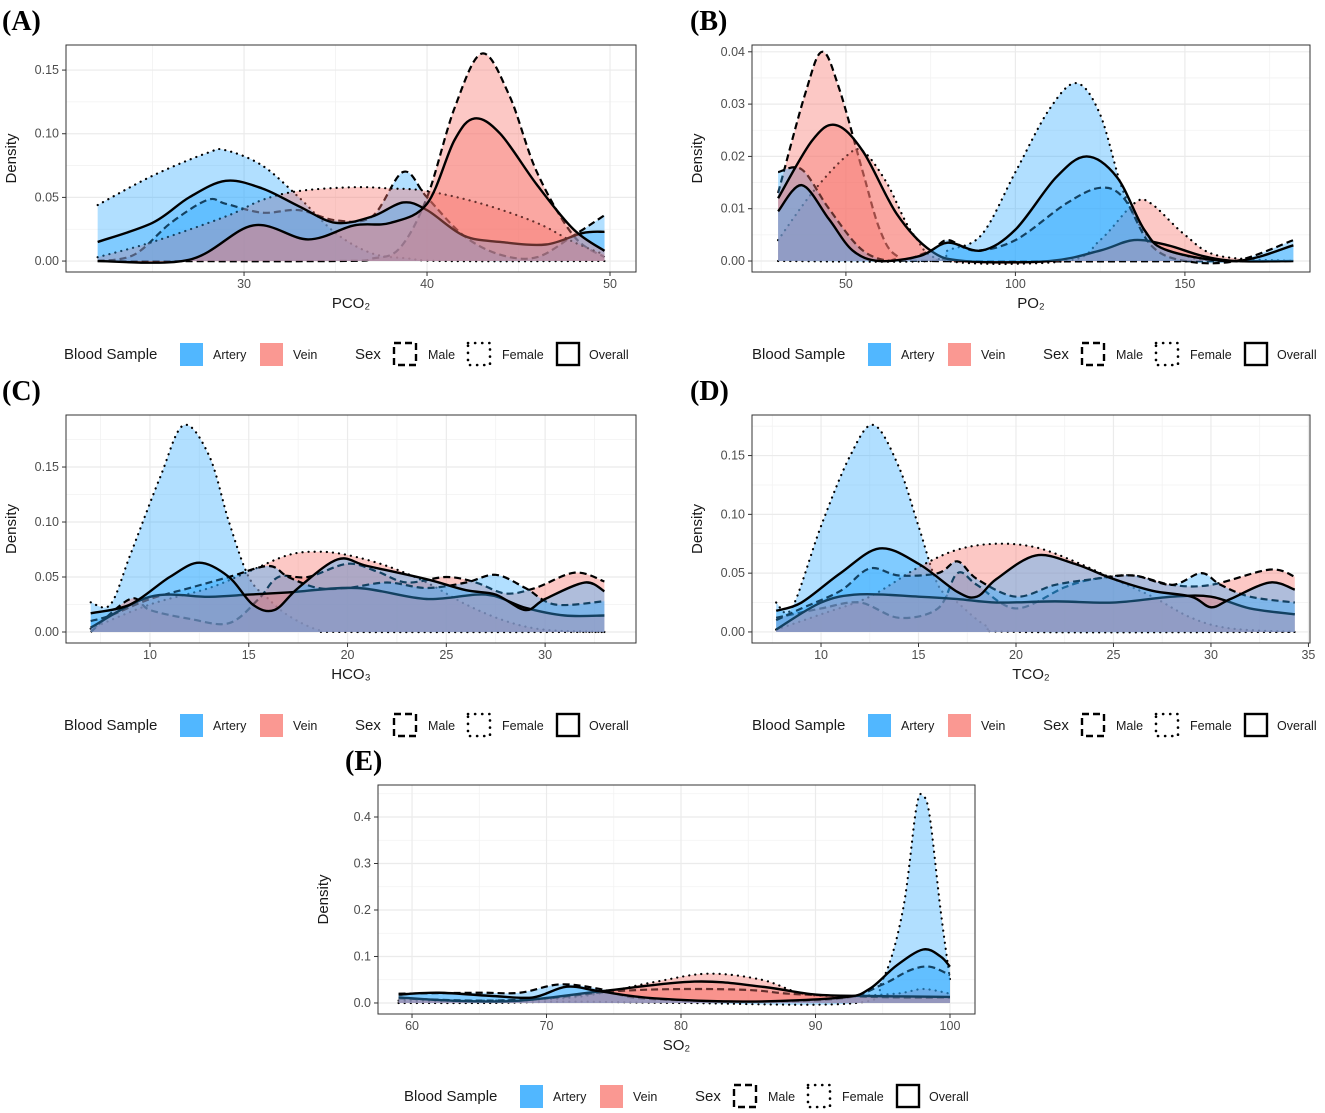 Image resolution: width=1325 pixels, height=1113 pixels. Describe the element at coordinates (610, 284) in the screenshot. I see `x-tick-label: 50` at that location.